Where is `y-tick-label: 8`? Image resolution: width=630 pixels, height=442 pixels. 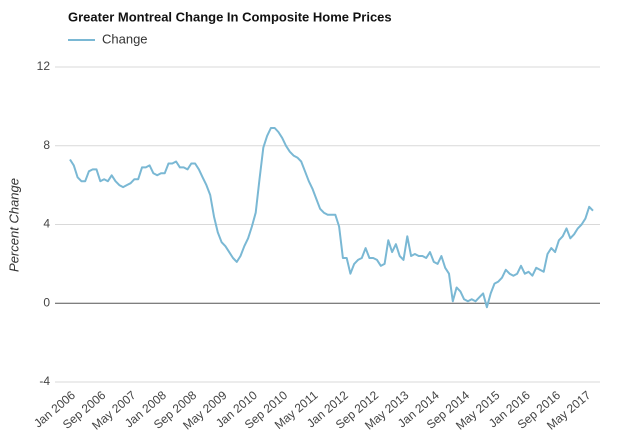
y-tick-label: 8 is located at coordinates (46, 145).